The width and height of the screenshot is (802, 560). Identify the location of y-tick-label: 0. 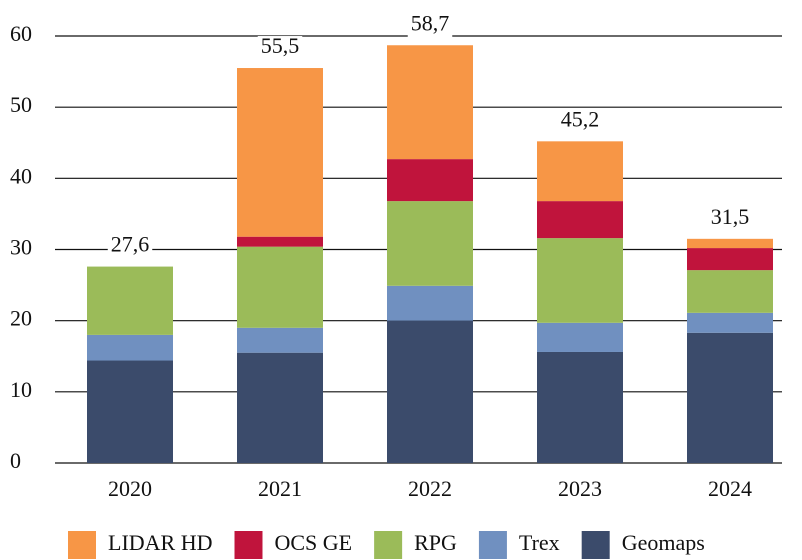
(15, 460).